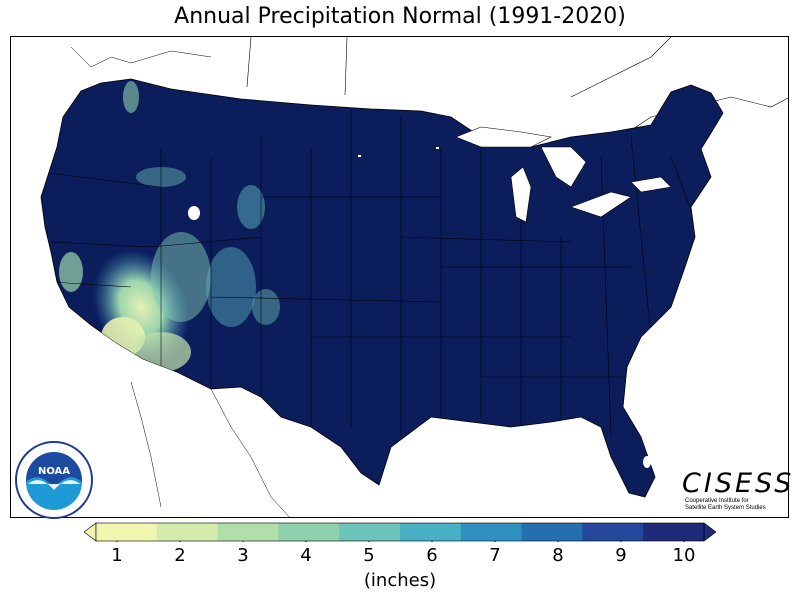 The width and height of the screenshot is (800, 602). Describe the element at coordinates (117, 555) in the screenshot. I see `colorbar-tick-label: 1` at that location.